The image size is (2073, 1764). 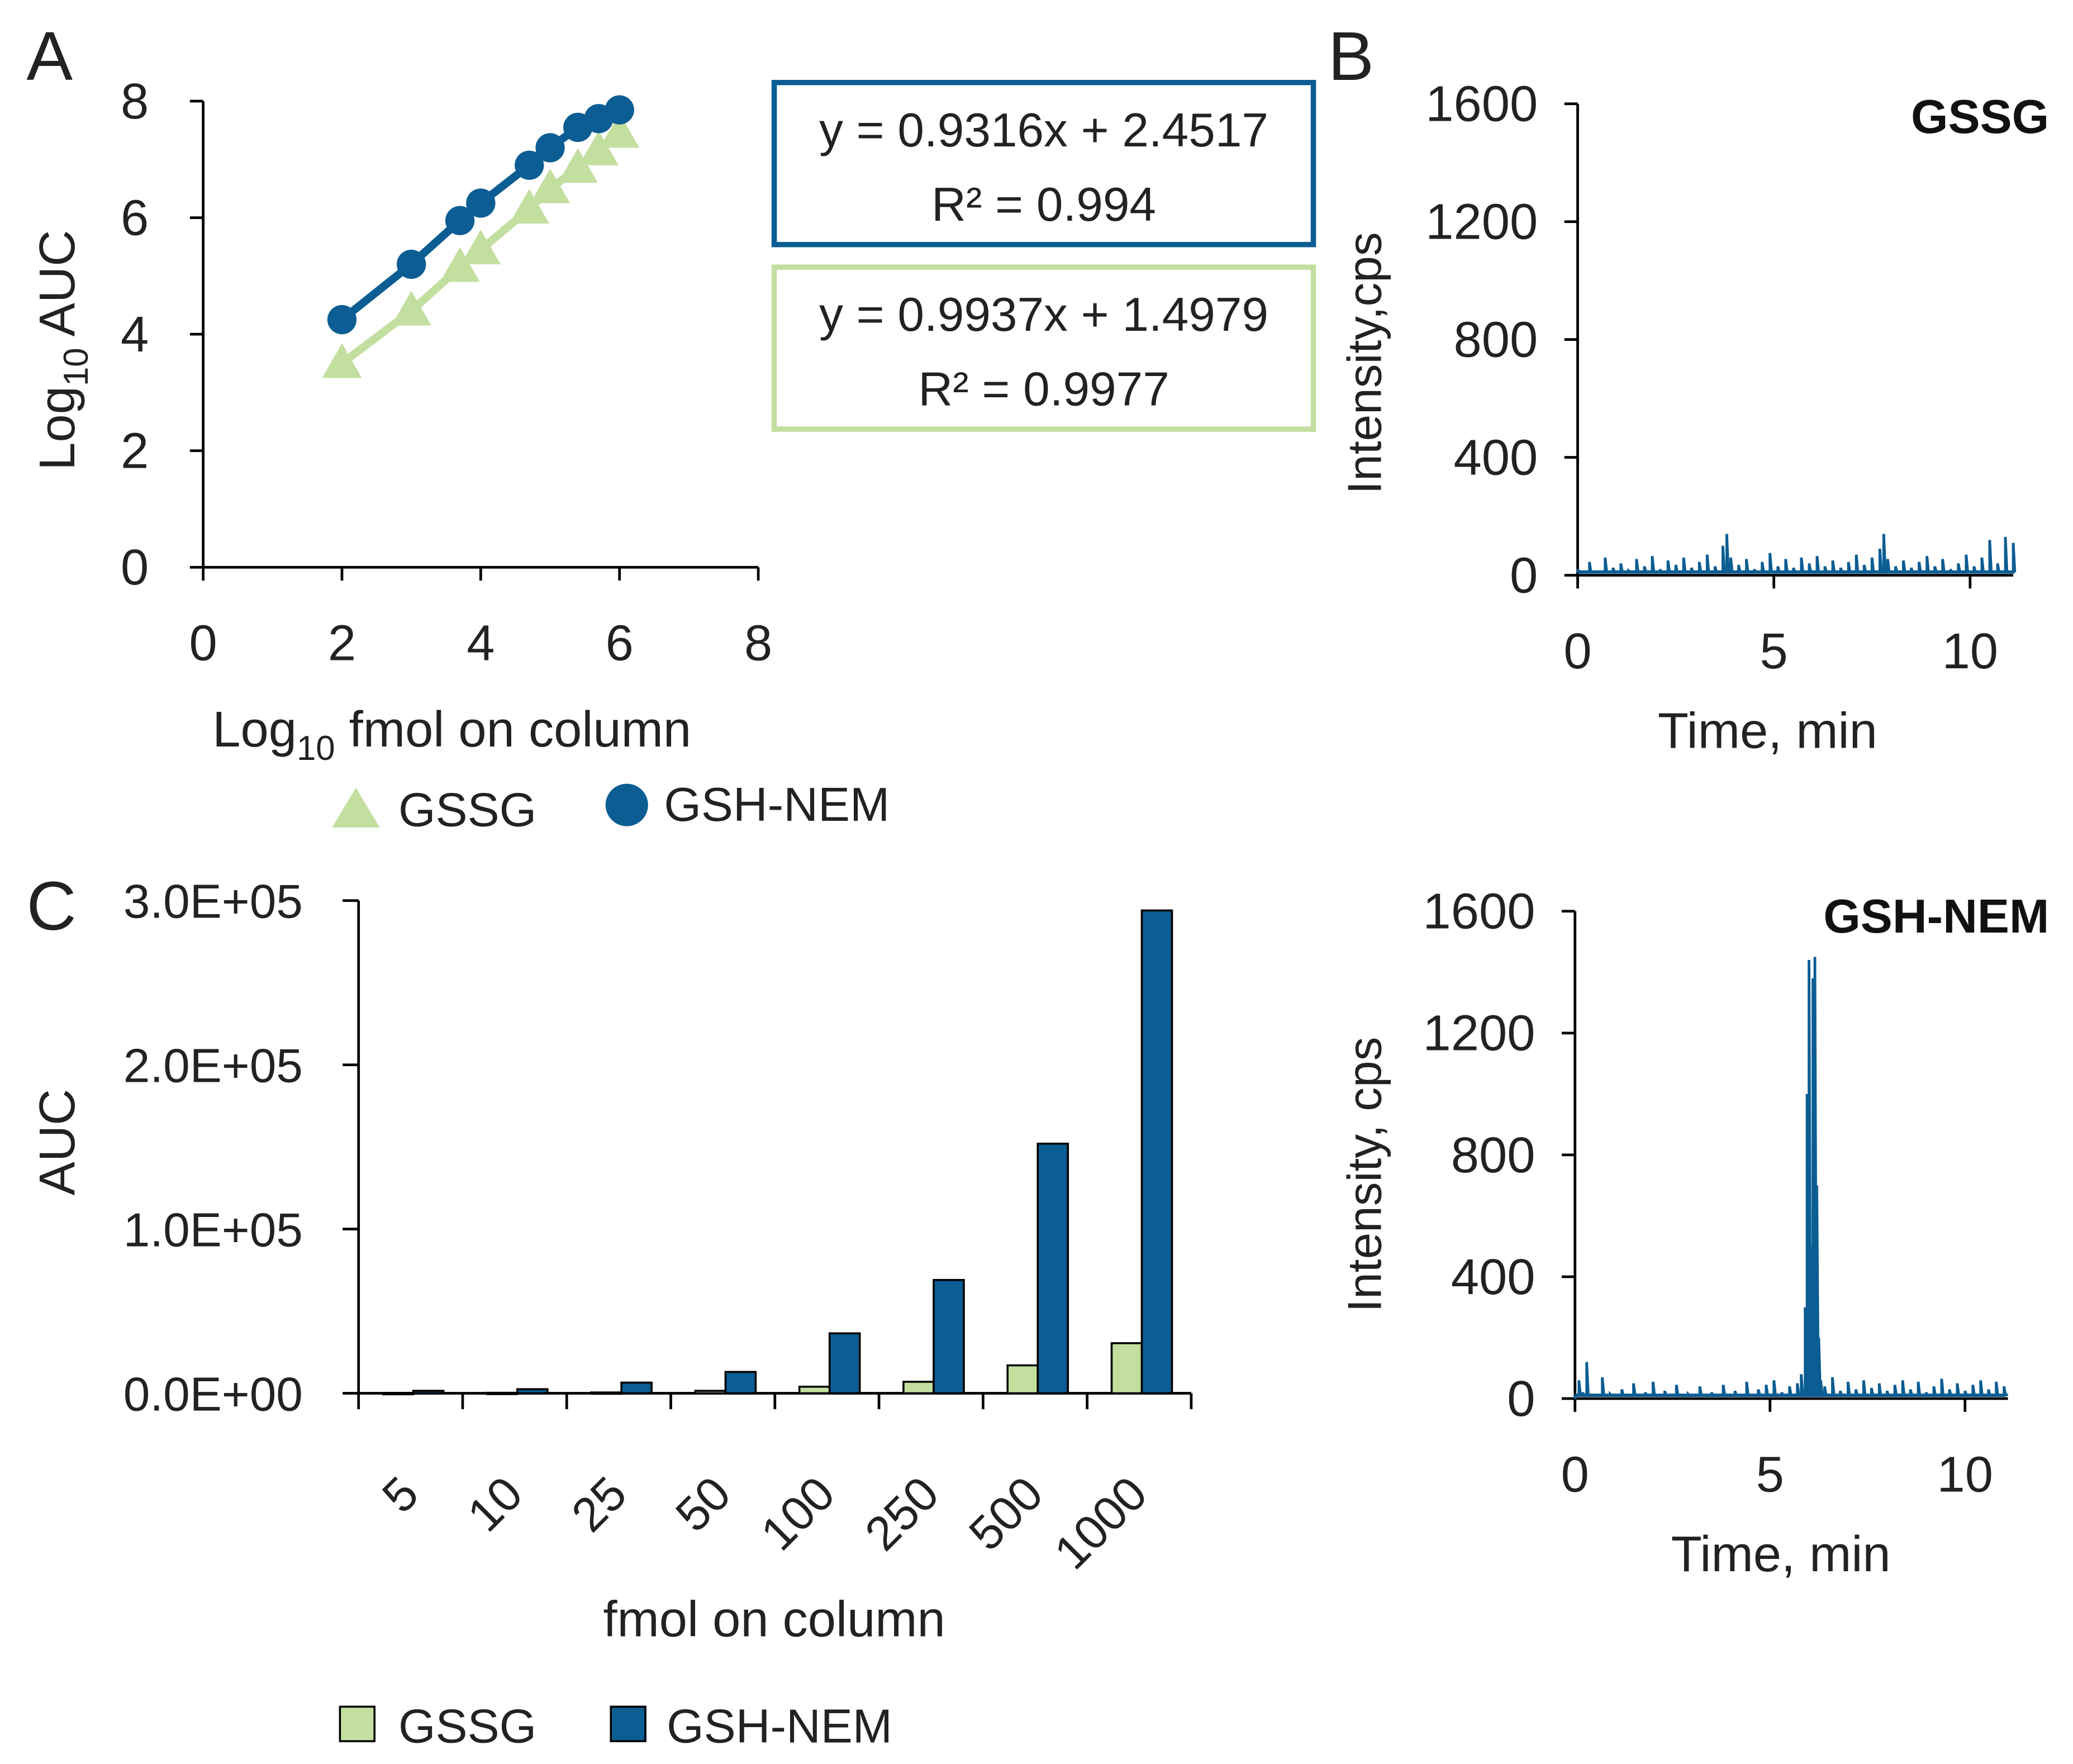 What do you see at coordinates (615, 1726) in the screenshot?
I see `c-legend: GSSG GSH-NEM` at bounding box center [615, 1726].